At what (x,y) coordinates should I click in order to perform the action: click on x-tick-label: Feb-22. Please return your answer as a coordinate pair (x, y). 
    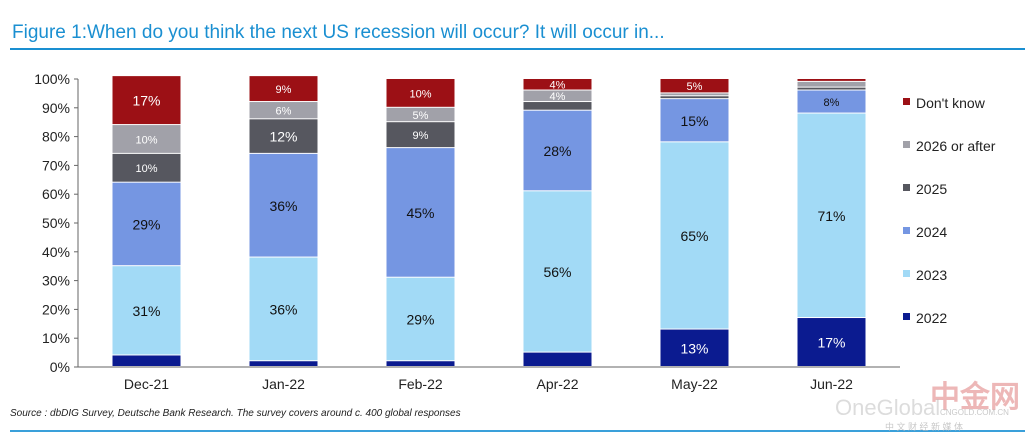
    Looking at the image, I should click on (420, 384).